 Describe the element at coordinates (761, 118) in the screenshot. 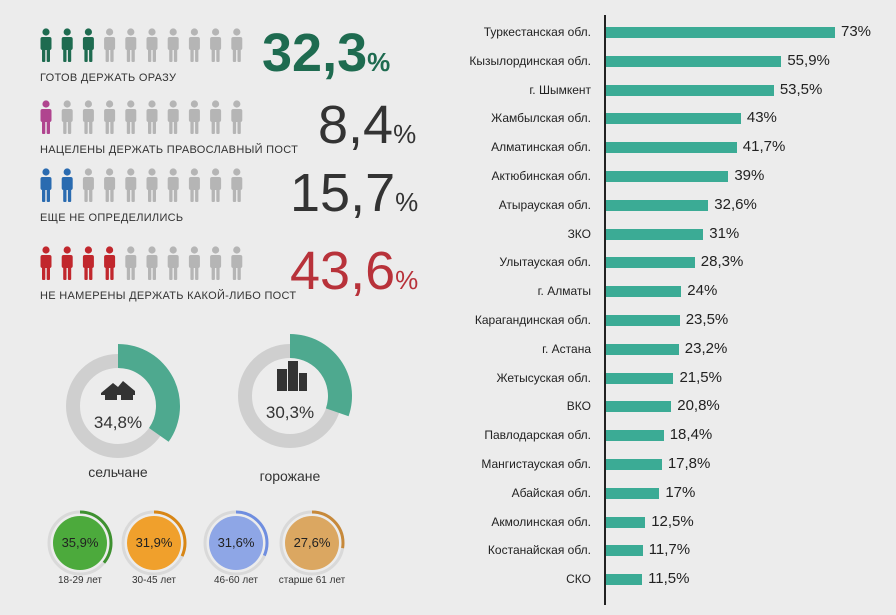

I see `bar-value-label: 43%` at that location.